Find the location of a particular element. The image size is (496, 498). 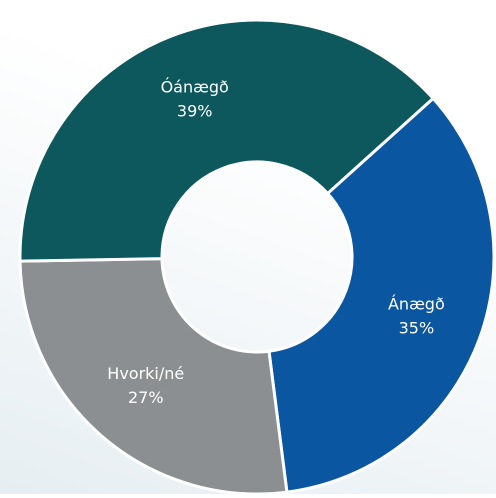

segment-value-label: 35% is located at coordinates (417, 328).